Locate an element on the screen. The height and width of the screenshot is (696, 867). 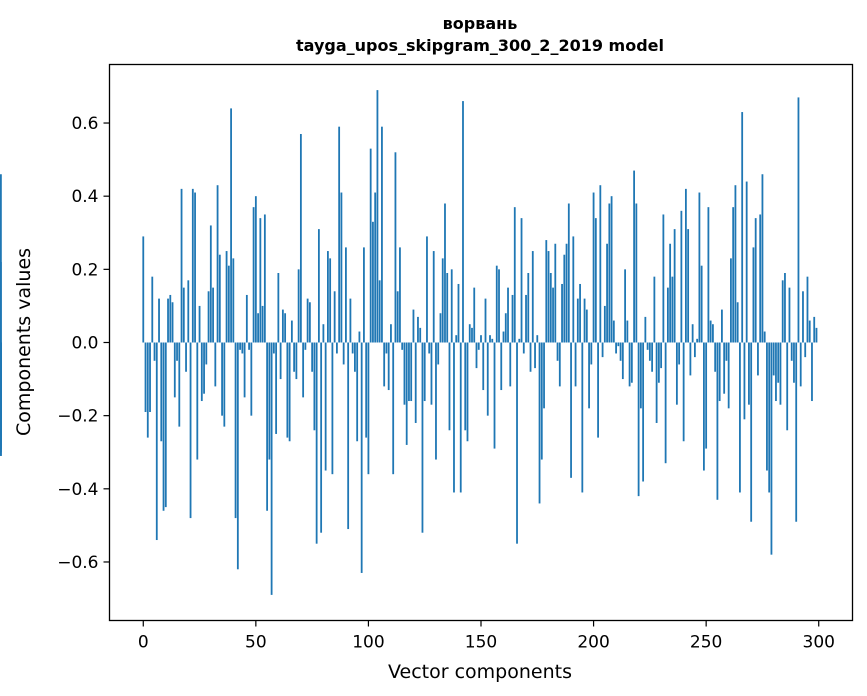
x-tick-label: 300 is located at coordinates (819, 643).